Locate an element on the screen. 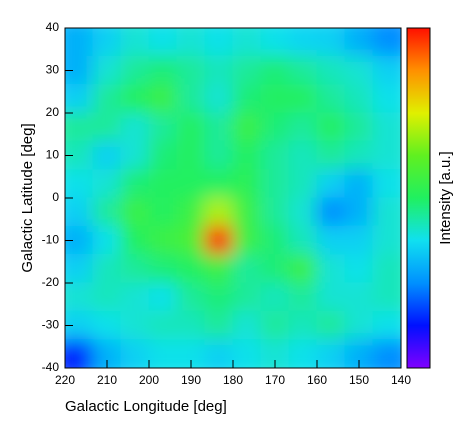 Image resolution: width=474 pixels, height=439 pixels. x-tick-label: 140 is located at coordinates (401, 380).